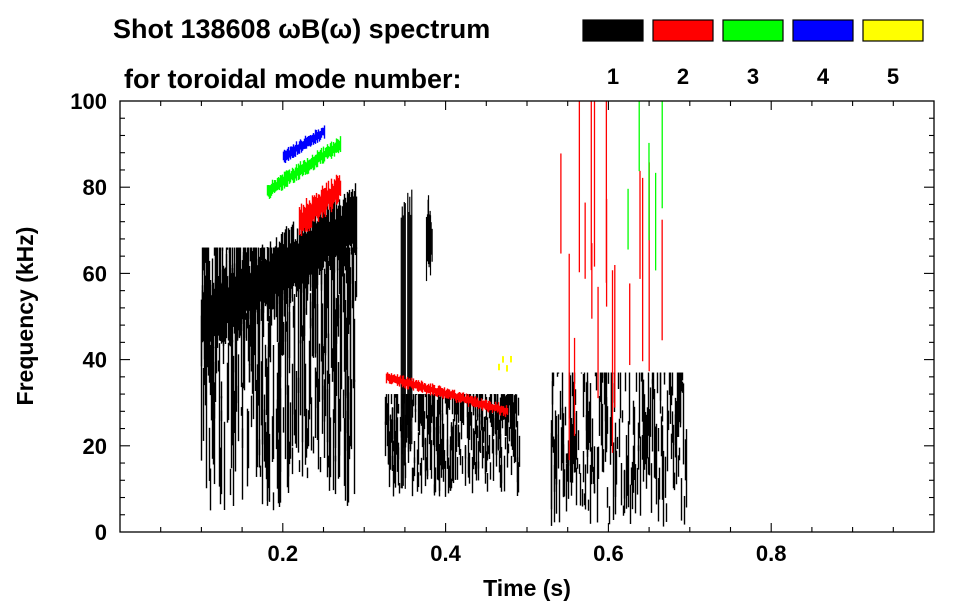 The image size is (963, 615). I want to click on legend-swatch-n5, so click(893, 30).